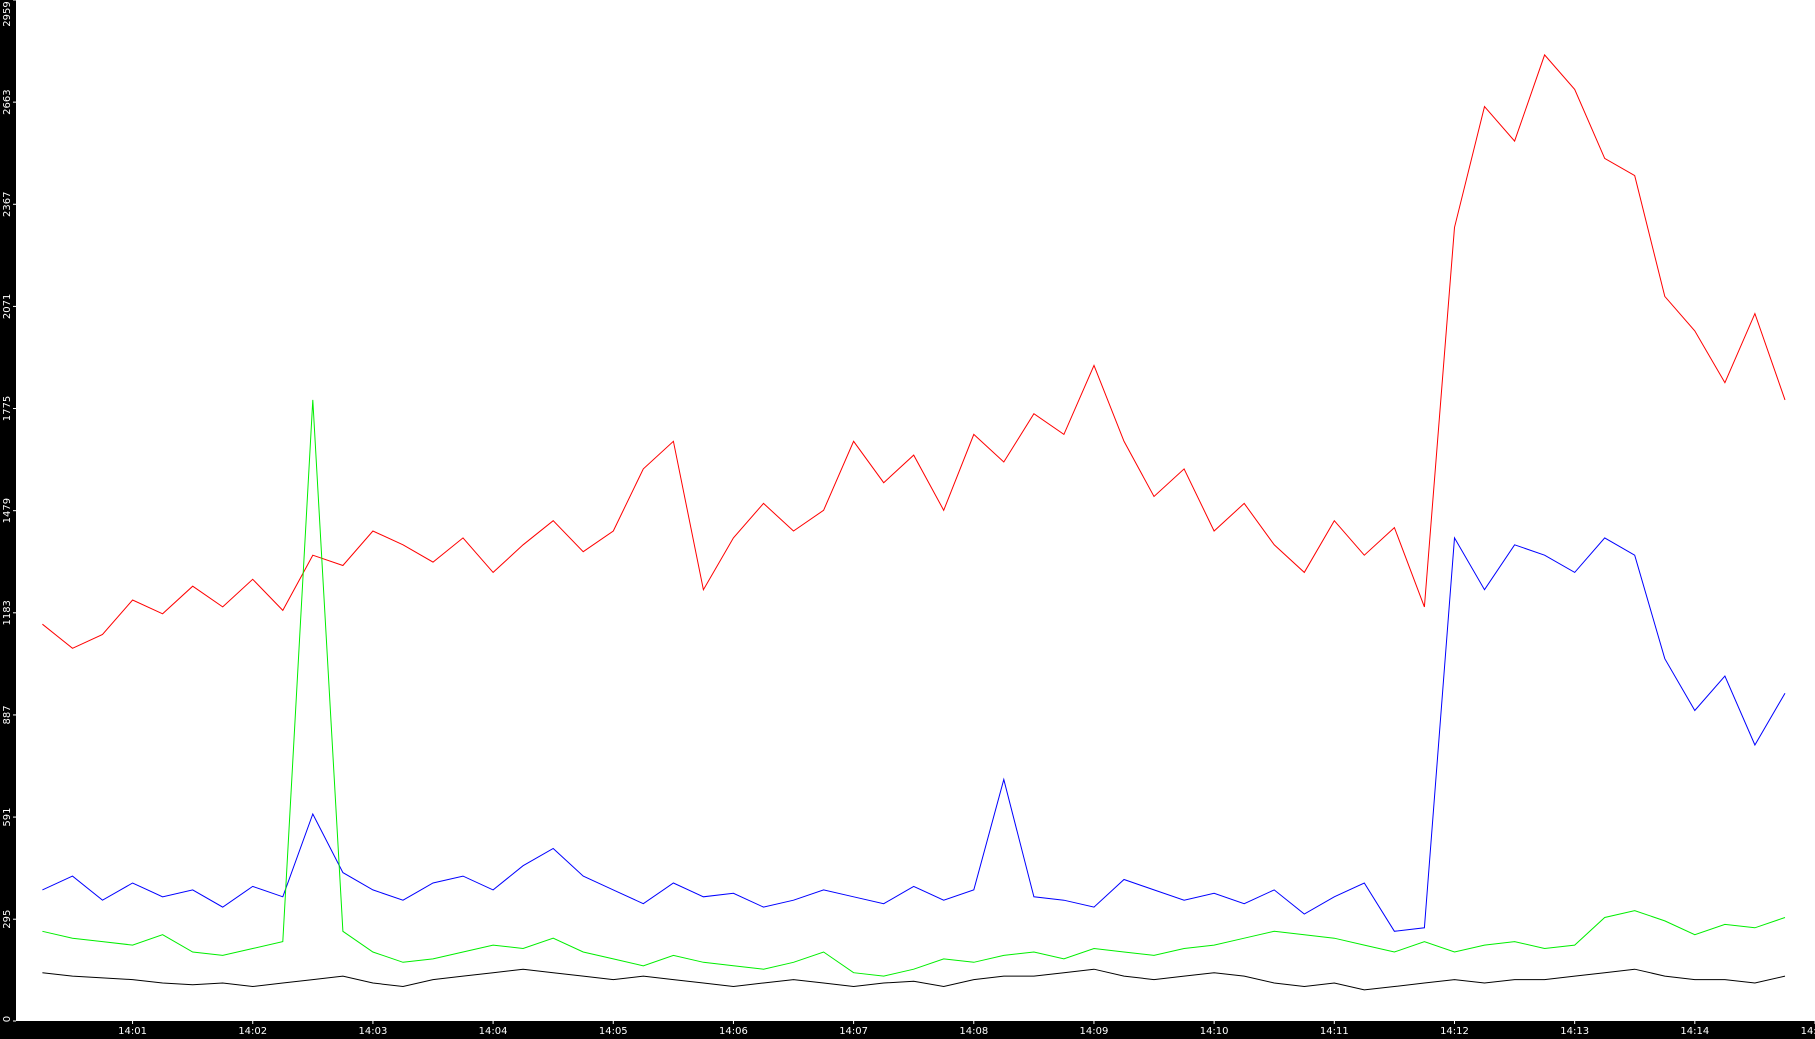 The width and height of the screenshot is (1815, 1039). Describe the element at coordinates (493, 1031) in the screenshot. I see `x-tick-label: 14:04` at that location.